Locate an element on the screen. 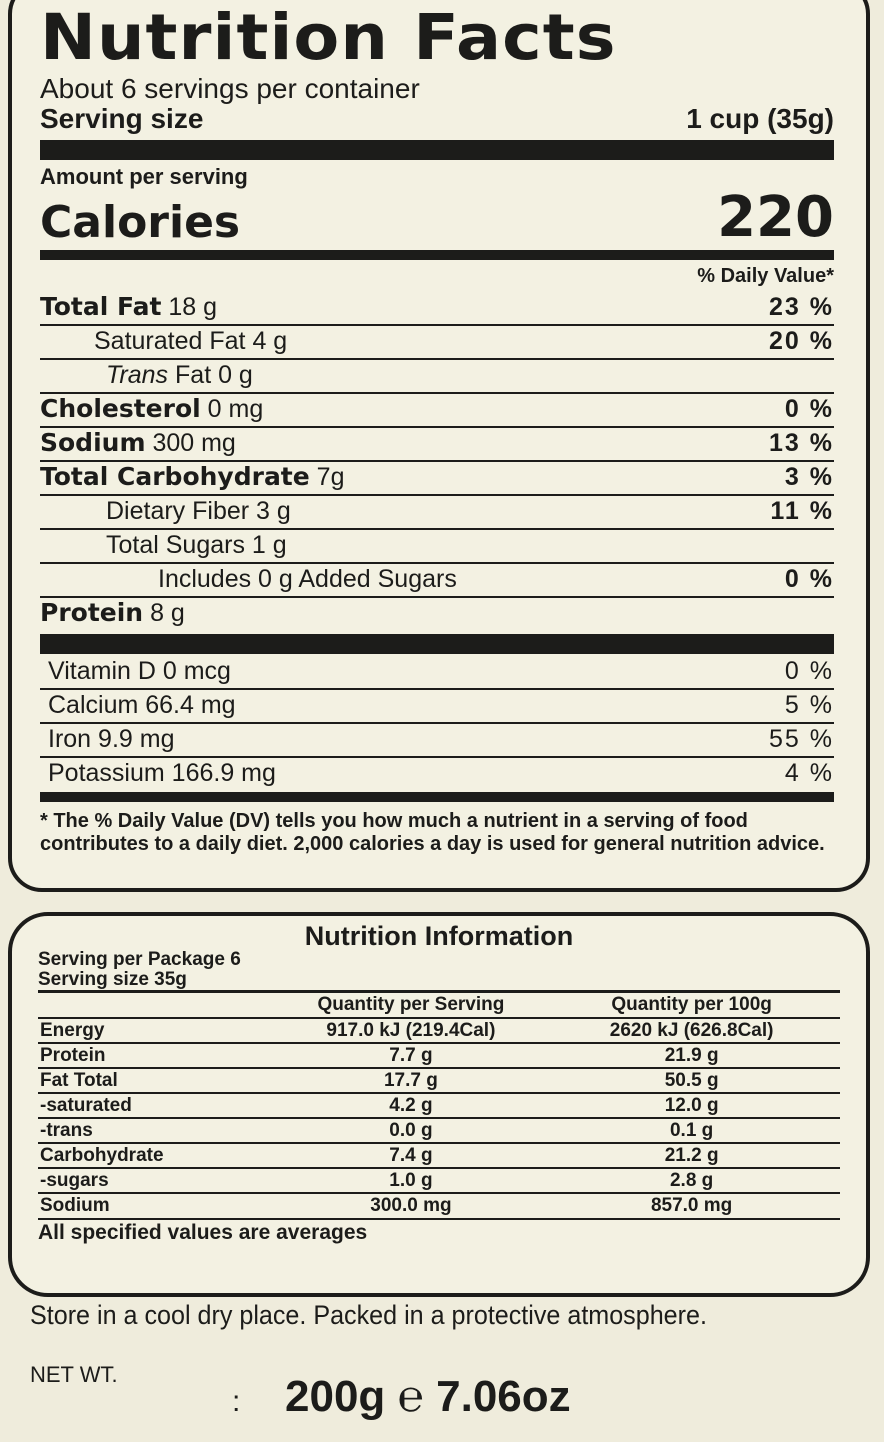  info-row: Sodium 300.0 mg 857.0 mg is located at coordinates (439, 1205).